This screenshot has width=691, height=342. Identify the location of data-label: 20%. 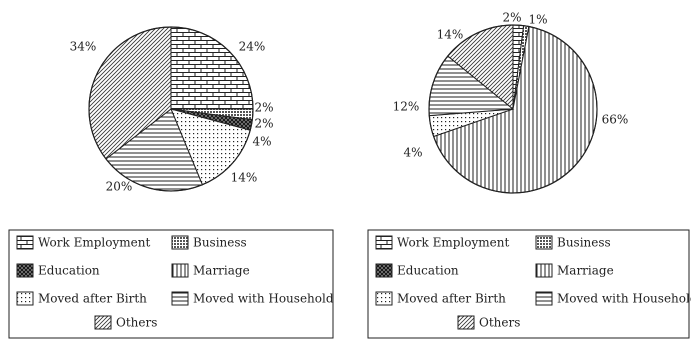
(119, 187).